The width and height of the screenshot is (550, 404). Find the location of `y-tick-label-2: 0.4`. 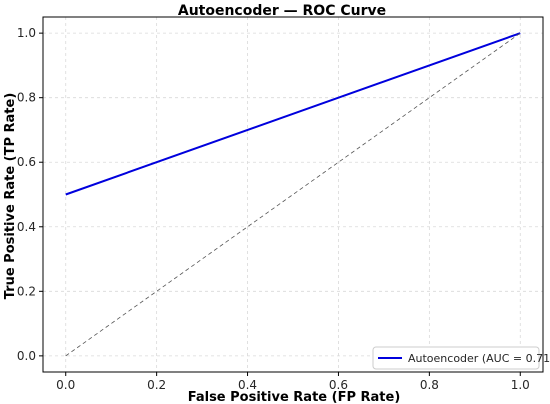

y-tick-label-2: 0.4 is located at coordinates (26, 227).